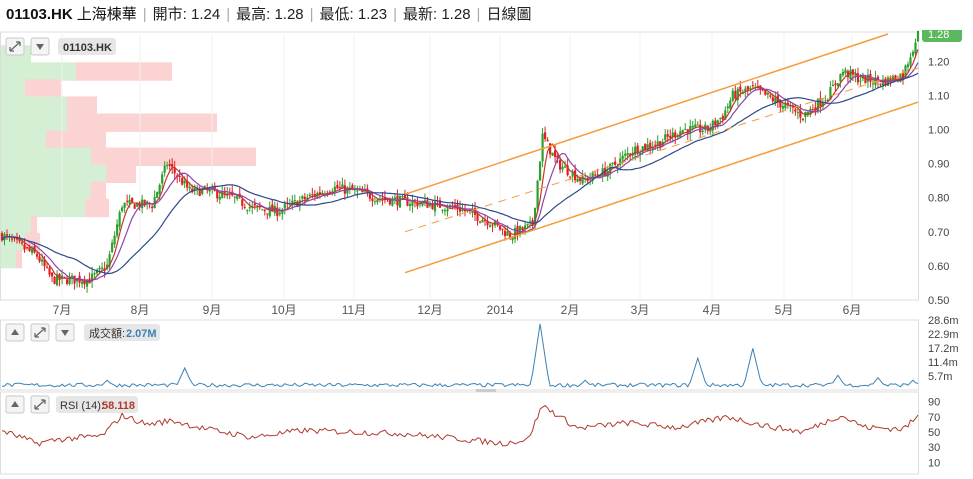 This screenshot has height=479, width=973. I want to click on scroll-marker, so click(486, 390).